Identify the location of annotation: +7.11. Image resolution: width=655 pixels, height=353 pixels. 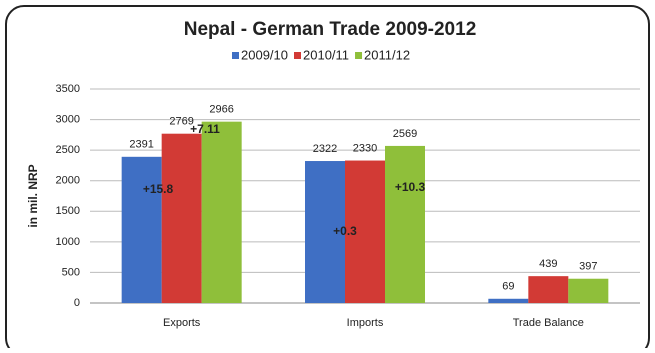
(205, 129).